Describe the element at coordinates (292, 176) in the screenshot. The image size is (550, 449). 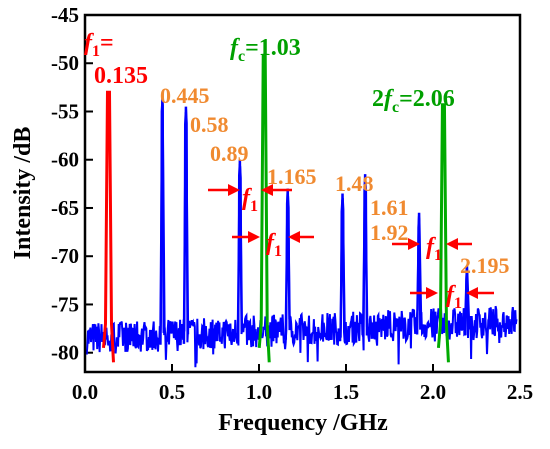
I see `peak-label-1165: 1.165` at that location.